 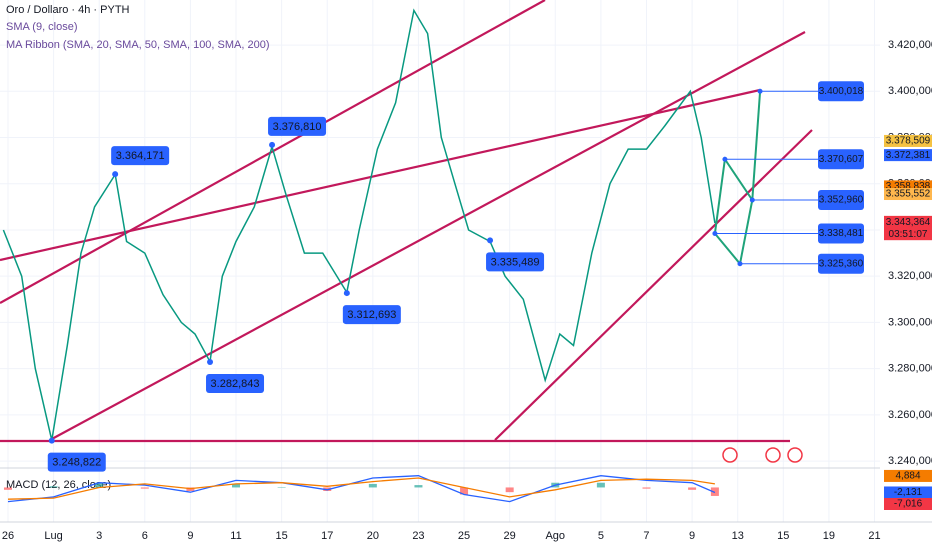 I want to click on target-label: 3.352,960, so click(x=841, y=200).